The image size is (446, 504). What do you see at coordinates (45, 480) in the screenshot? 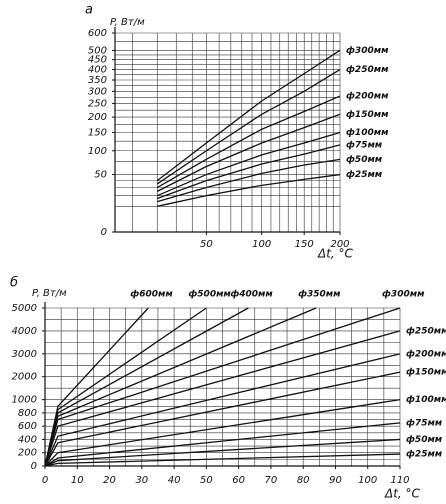
I see `x-tick-label: 0` at bounding box center [45, 480].